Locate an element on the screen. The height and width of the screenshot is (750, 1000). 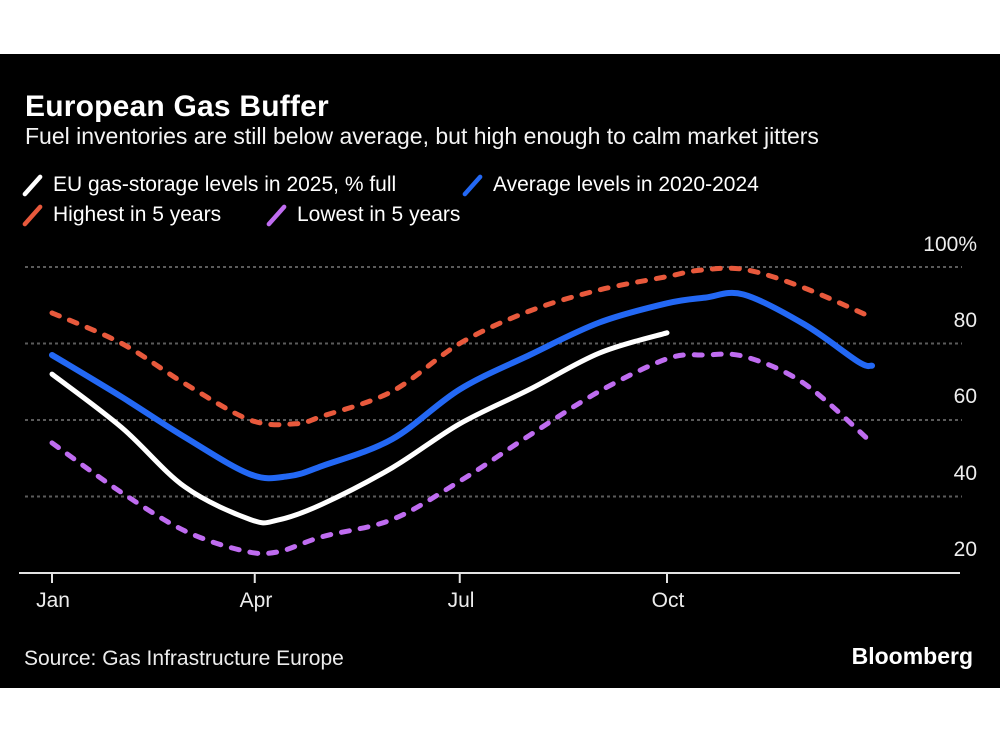
purple-line-swatch-stroke is located at coordinates (276, 215).